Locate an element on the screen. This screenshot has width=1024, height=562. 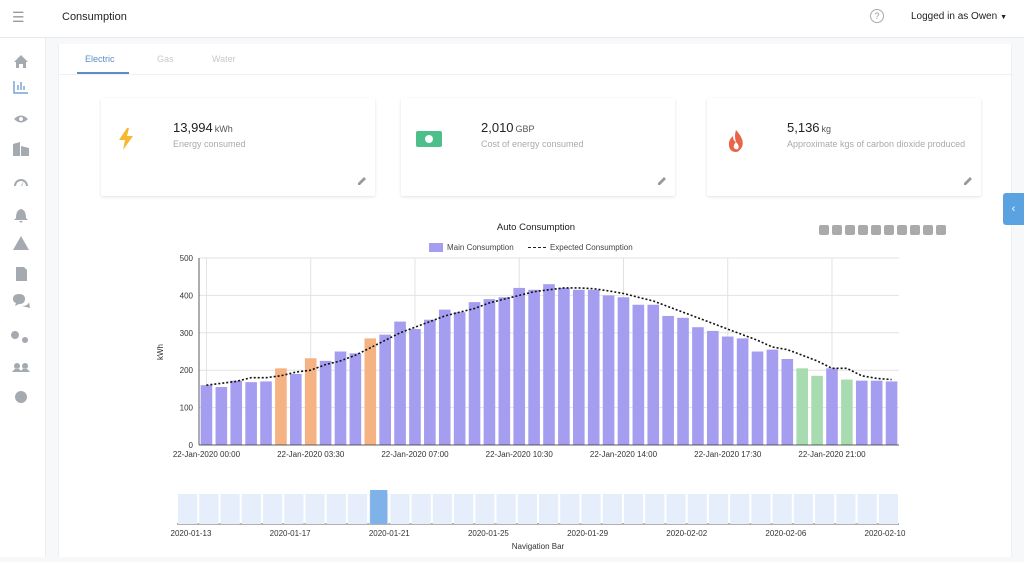
legend-expected: Expected Consumption is located at coordinates (591, 247).